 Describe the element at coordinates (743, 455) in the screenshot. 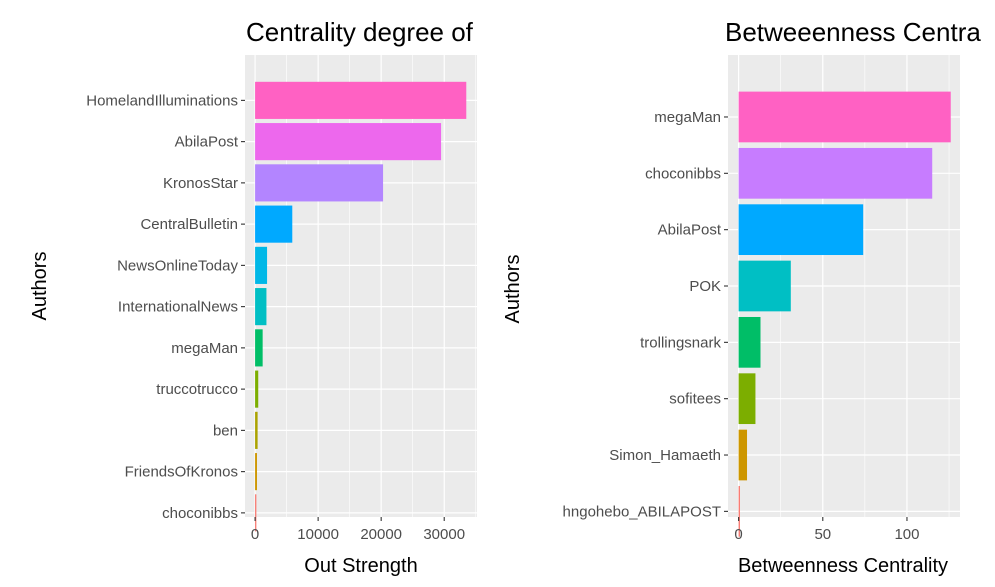

I see `right-bar-simon-hamaeth` at that location.